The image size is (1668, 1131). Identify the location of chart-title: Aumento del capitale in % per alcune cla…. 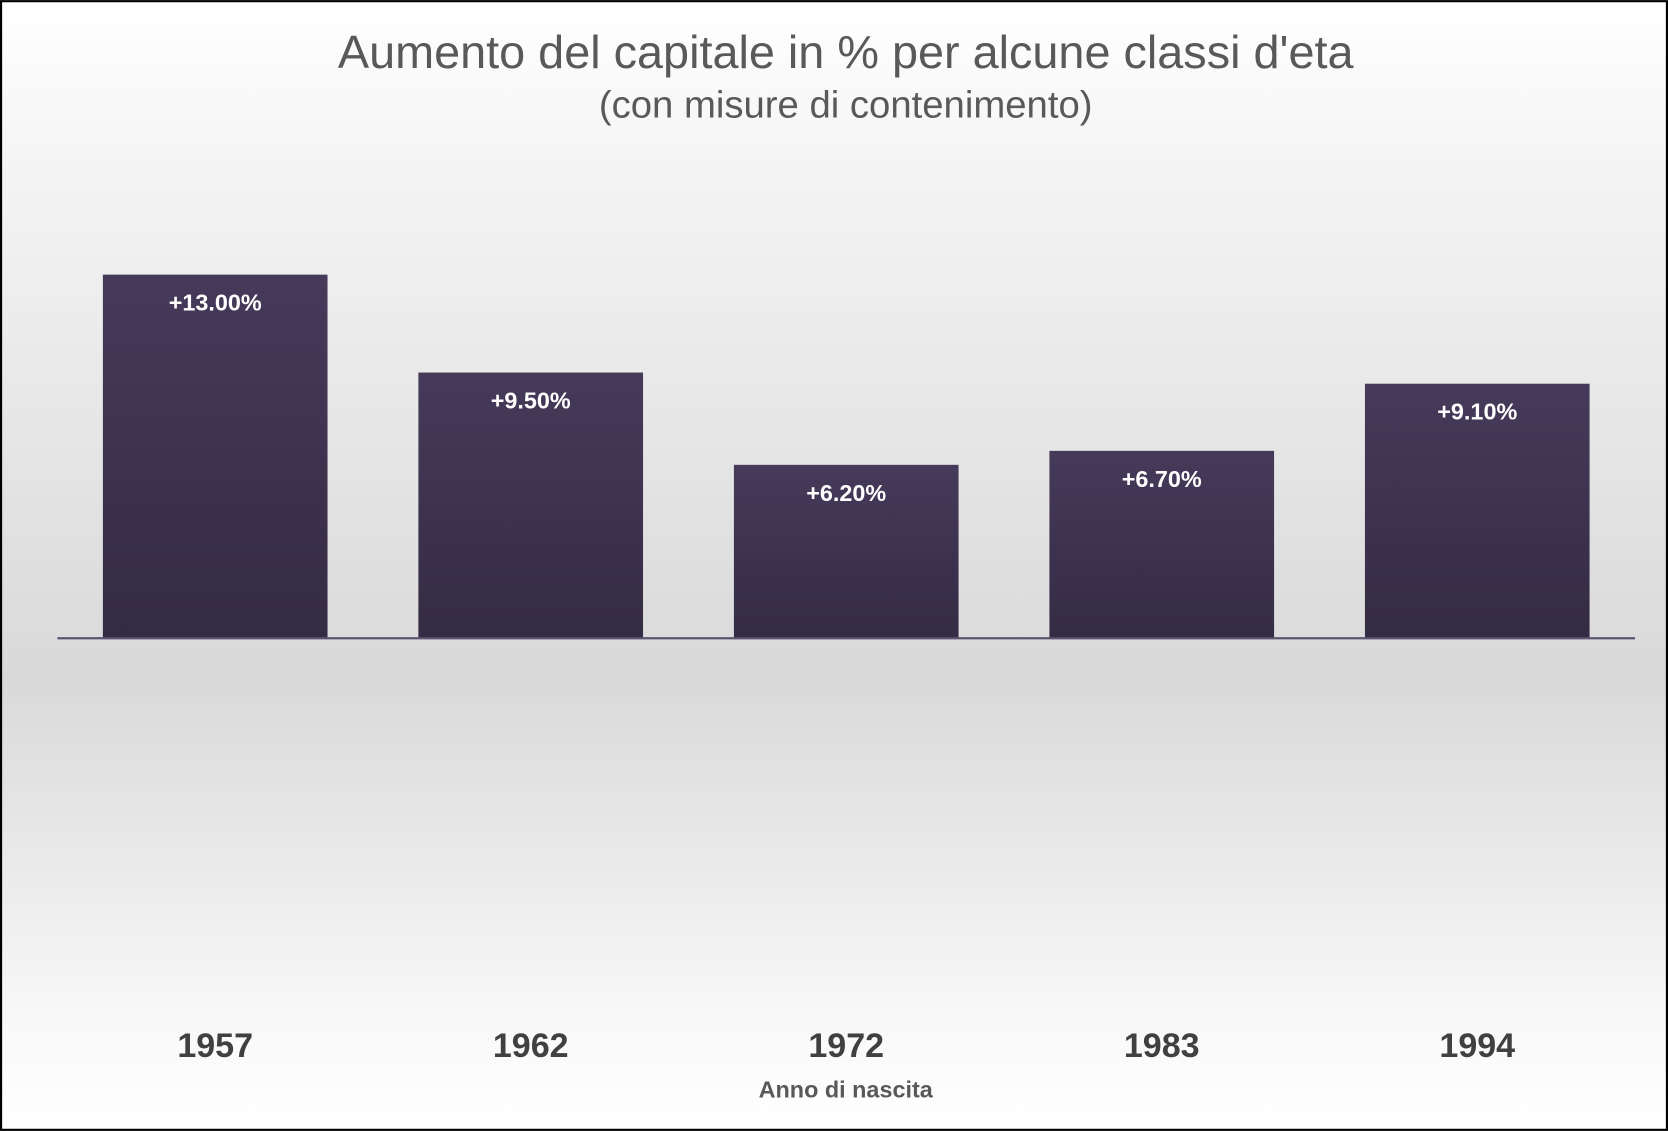
(846, 52).